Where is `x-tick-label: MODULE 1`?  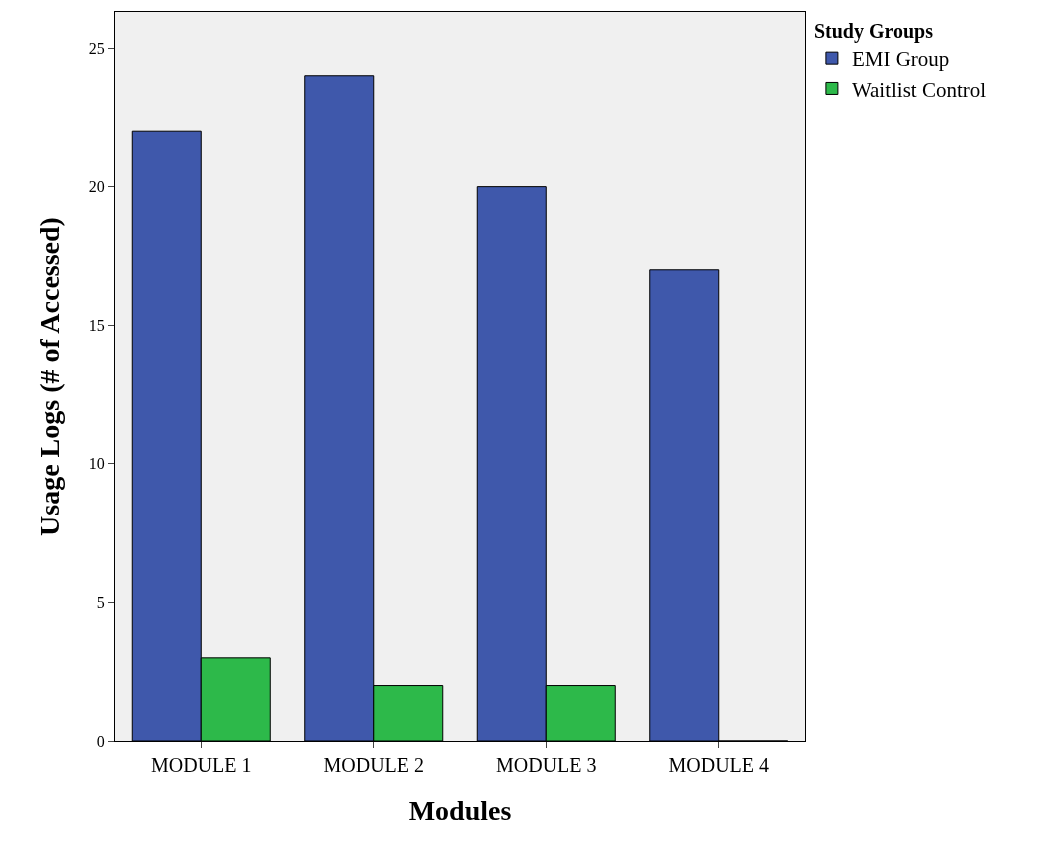
x-tick-label: MODULE 1 is located at coordinates (201, 765).